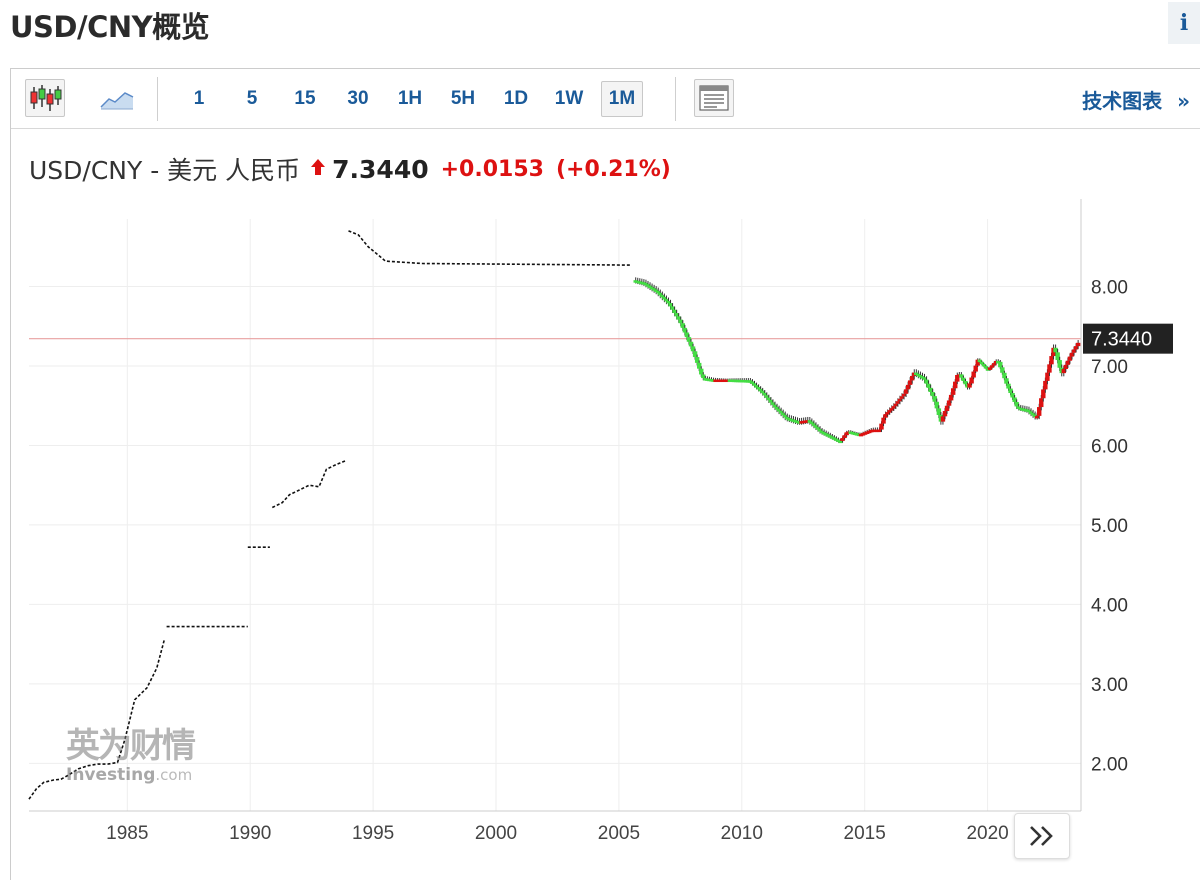 This screenshot has width=1200, height=880. What do you see at coordinates (157, 99) in the screenshot?
I see `toolbar-separator` at bounding box center [157, 99].